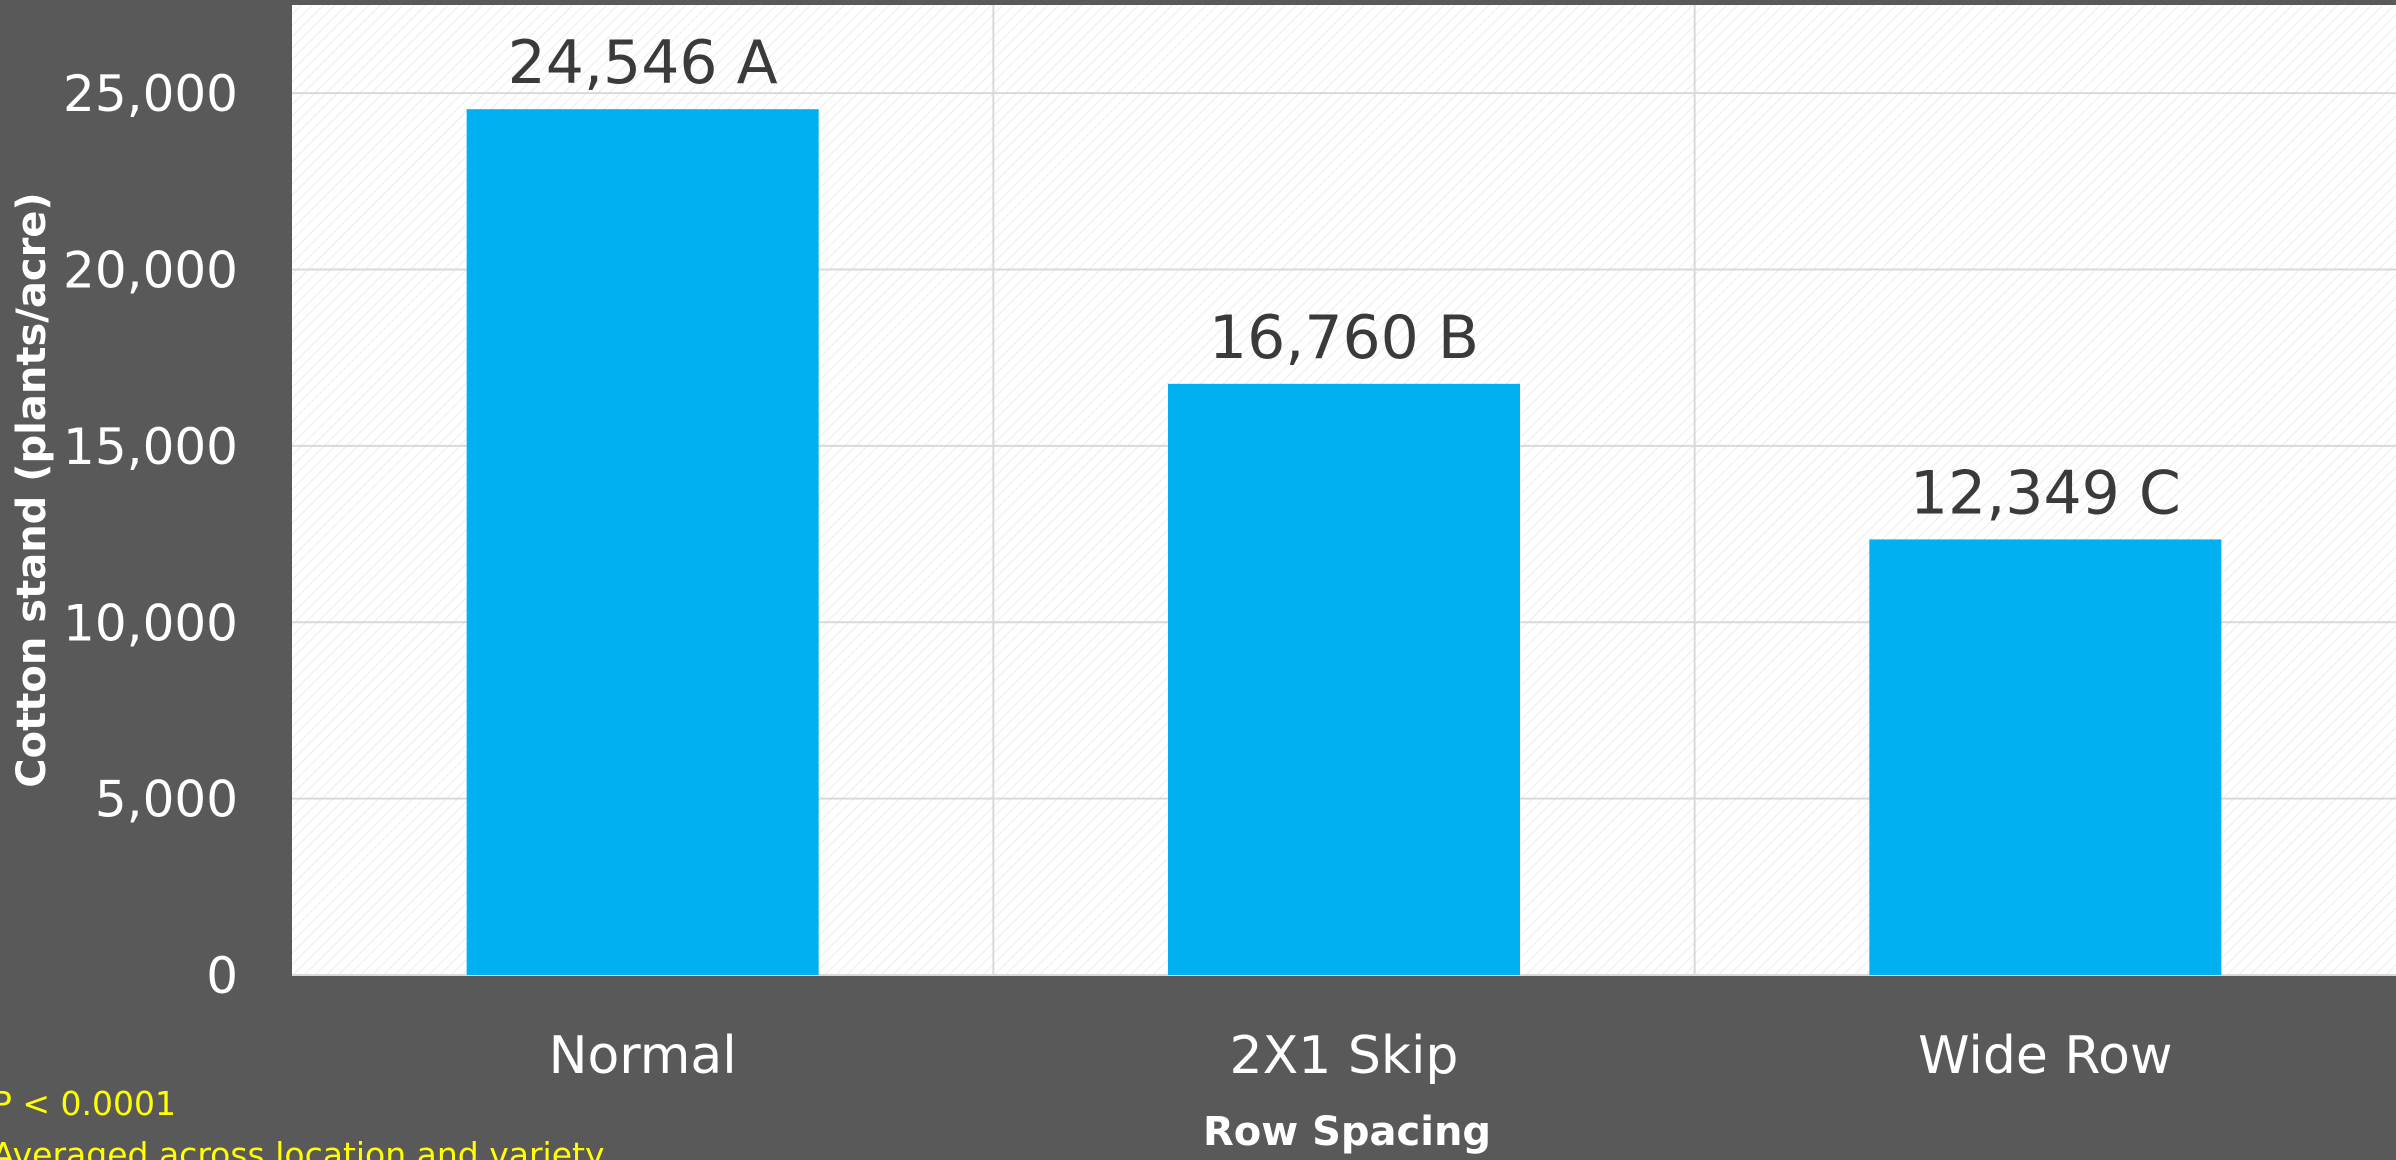 Image resolution: width=2396 pixels, height=1160 pixels. What do you see at coordinates (166, 800) in the screenshot?
I see `y-tick-label: 5,000` at bounding box center [166, 800].